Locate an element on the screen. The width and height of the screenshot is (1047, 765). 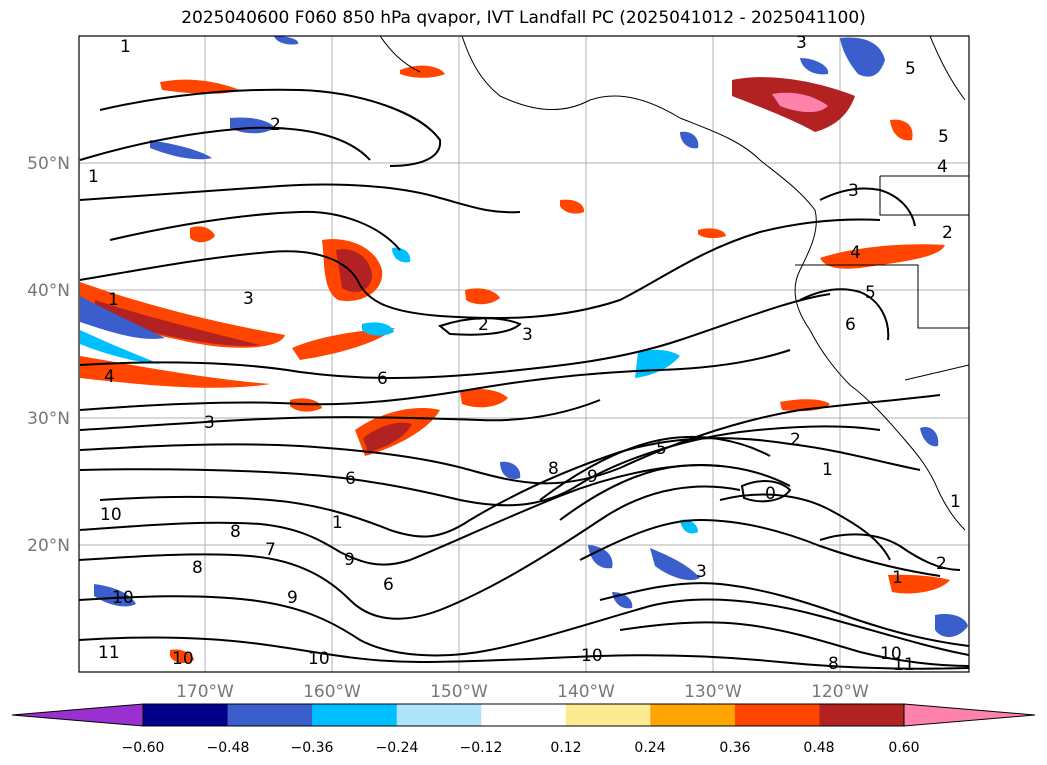
colorbar-extend-low is located at coordinates (77, 715).